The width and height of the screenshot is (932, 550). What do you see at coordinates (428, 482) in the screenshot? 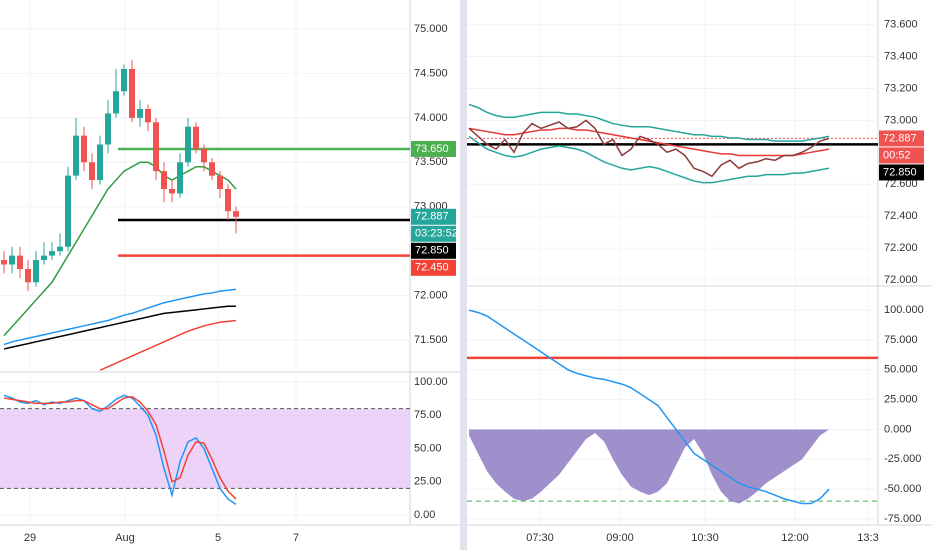
I see `y-tick-label: 25.00` at bounding box center [428, 482].